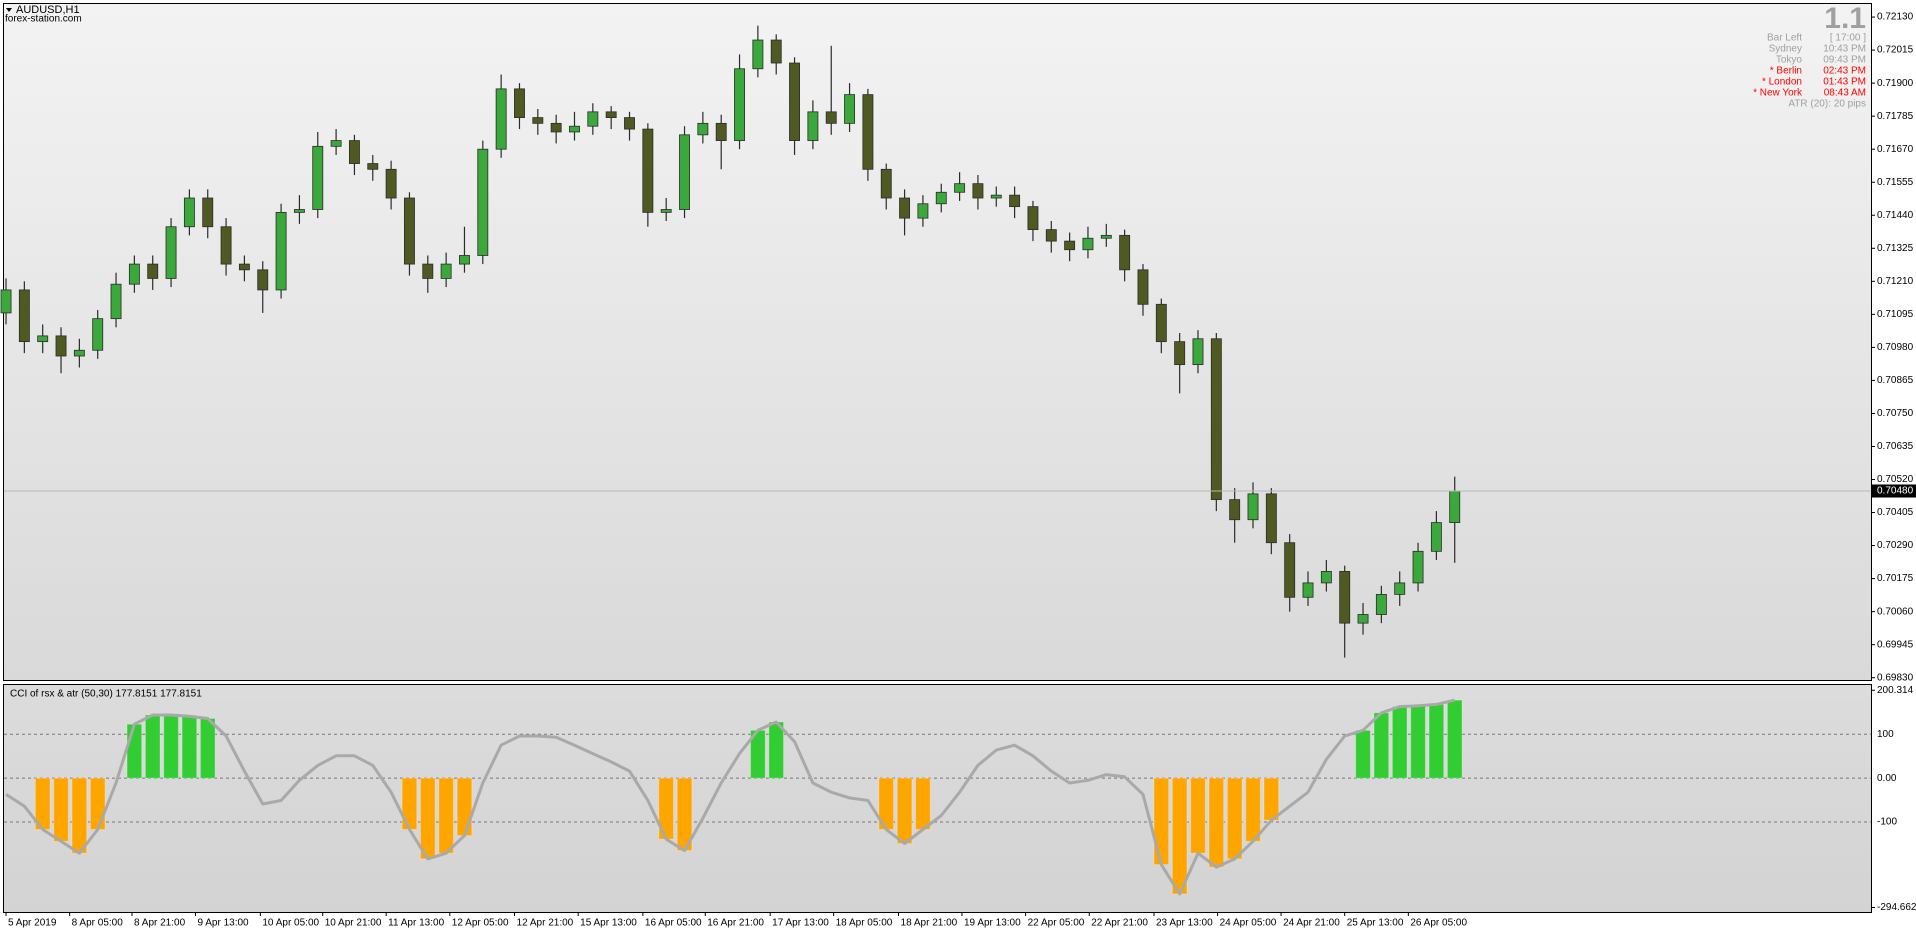  I want to click on info-label: * Berlin, so click(1786, 71).